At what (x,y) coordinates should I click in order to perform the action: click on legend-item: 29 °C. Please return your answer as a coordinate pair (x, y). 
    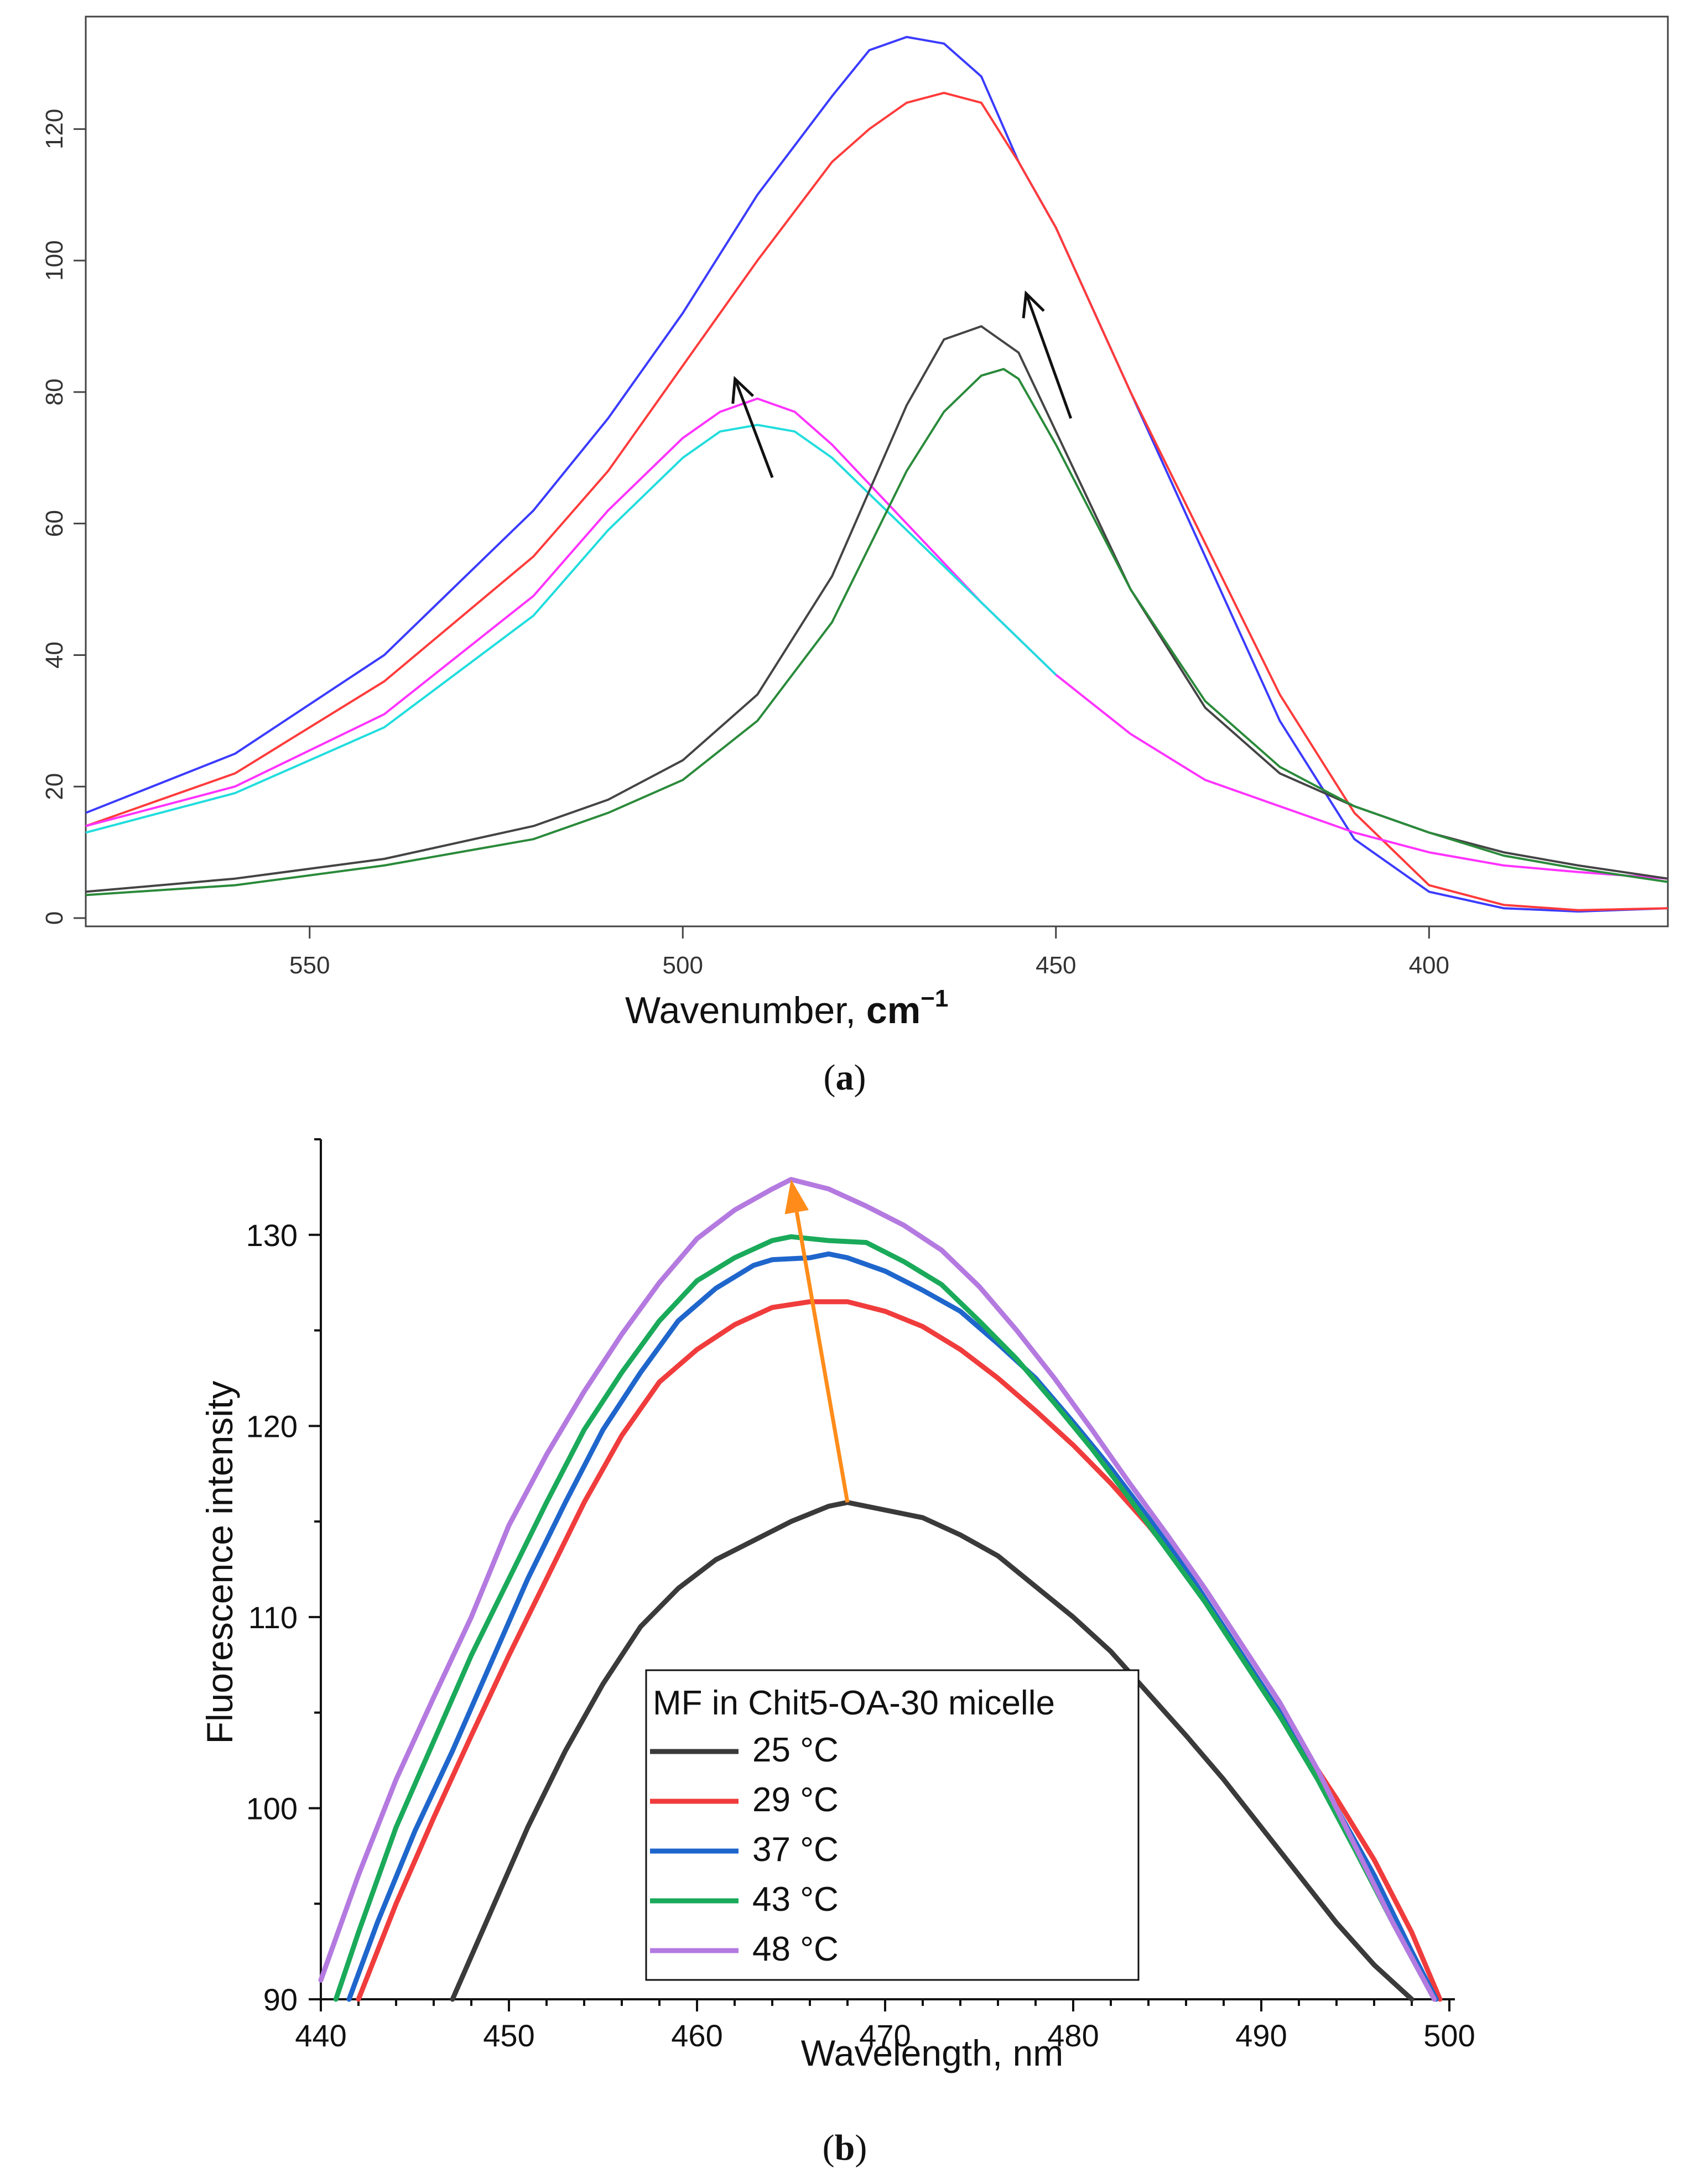
    Looking at the image, I should click on (744, 1800).